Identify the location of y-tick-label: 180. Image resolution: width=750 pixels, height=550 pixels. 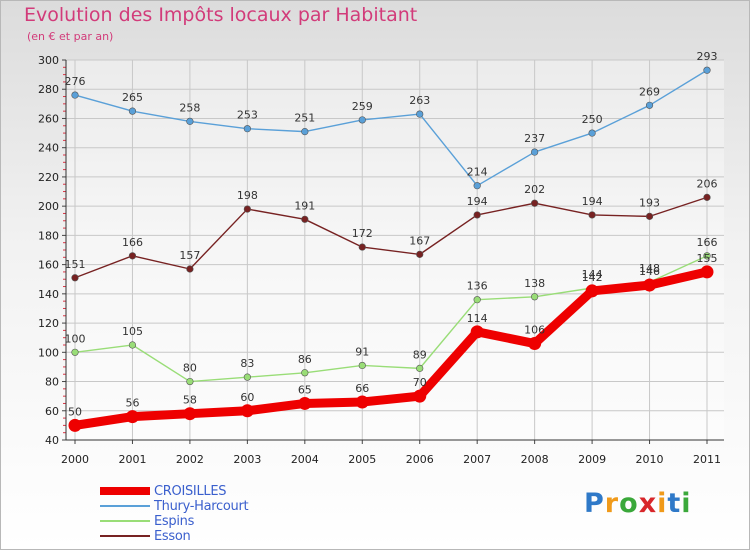
(48, 235).